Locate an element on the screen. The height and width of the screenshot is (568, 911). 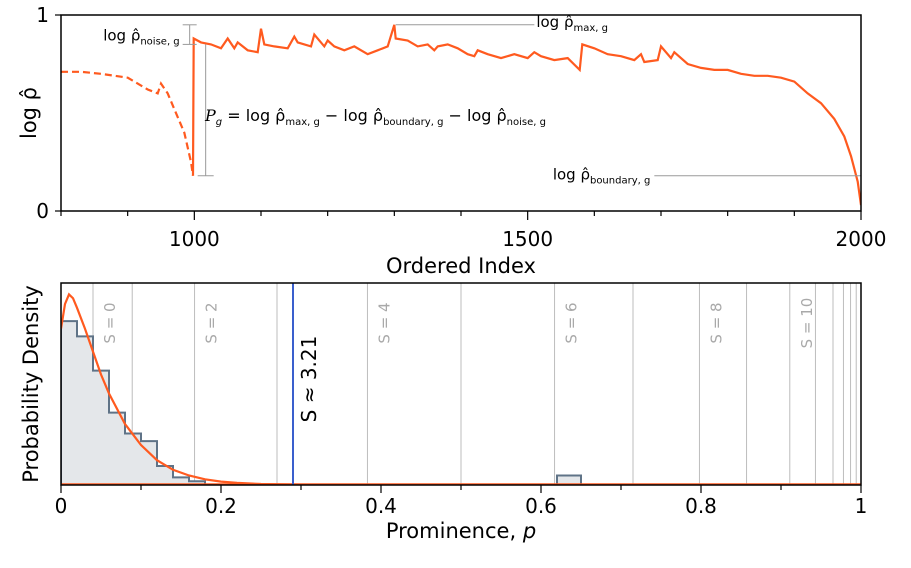
top-y-tick-label: 0 is located at coordinates (42, 211).